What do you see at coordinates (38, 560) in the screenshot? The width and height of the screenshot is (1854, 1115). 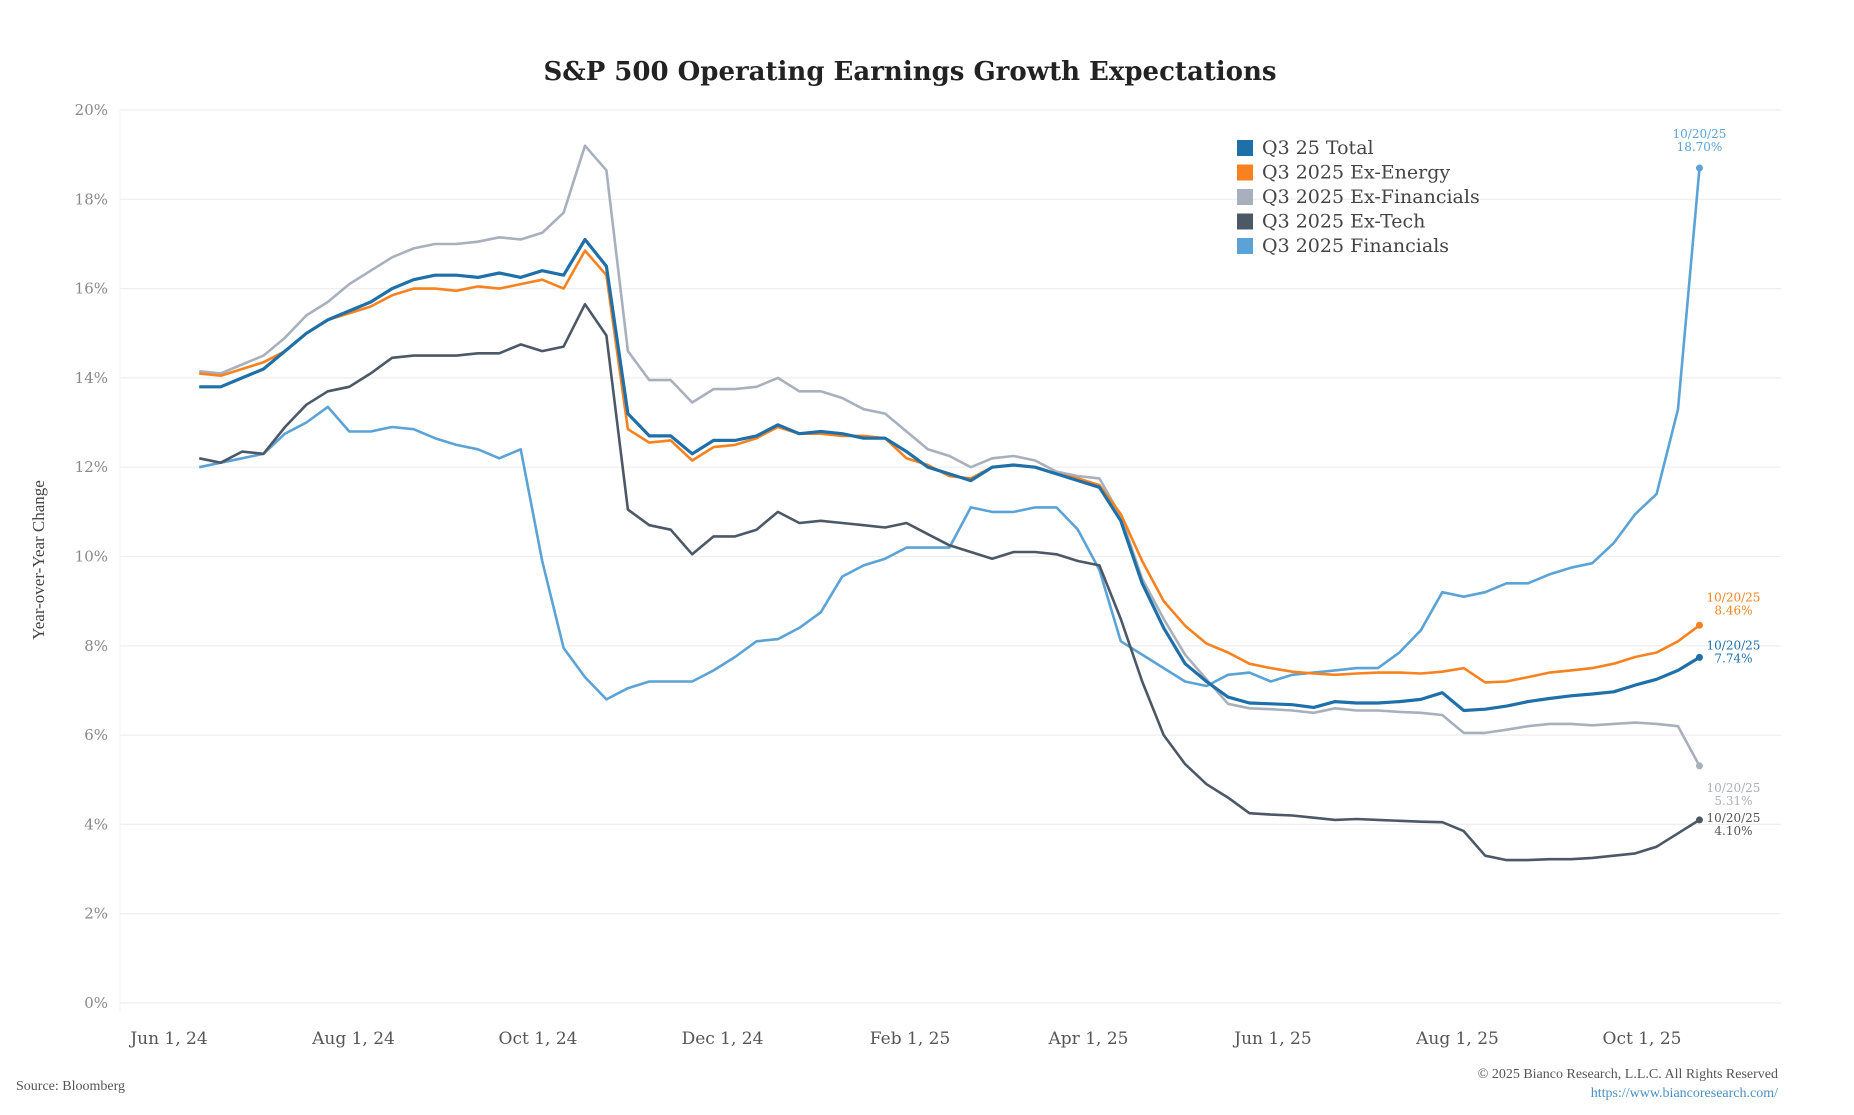 I see `y-axis-label: Year-over-Year Change` at bounding box center [38, 560].